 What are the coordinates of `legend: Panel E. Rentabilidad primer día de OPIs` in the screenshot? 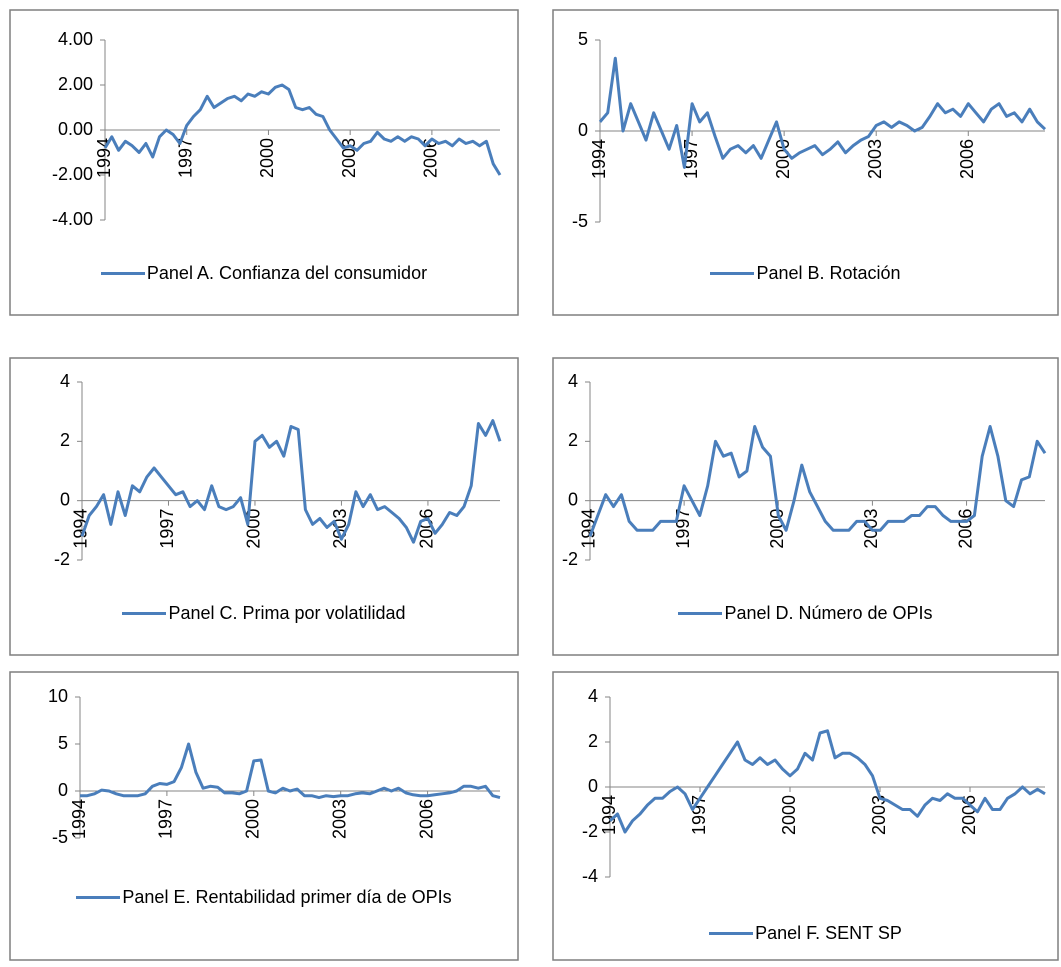 It's located at (264, 897).